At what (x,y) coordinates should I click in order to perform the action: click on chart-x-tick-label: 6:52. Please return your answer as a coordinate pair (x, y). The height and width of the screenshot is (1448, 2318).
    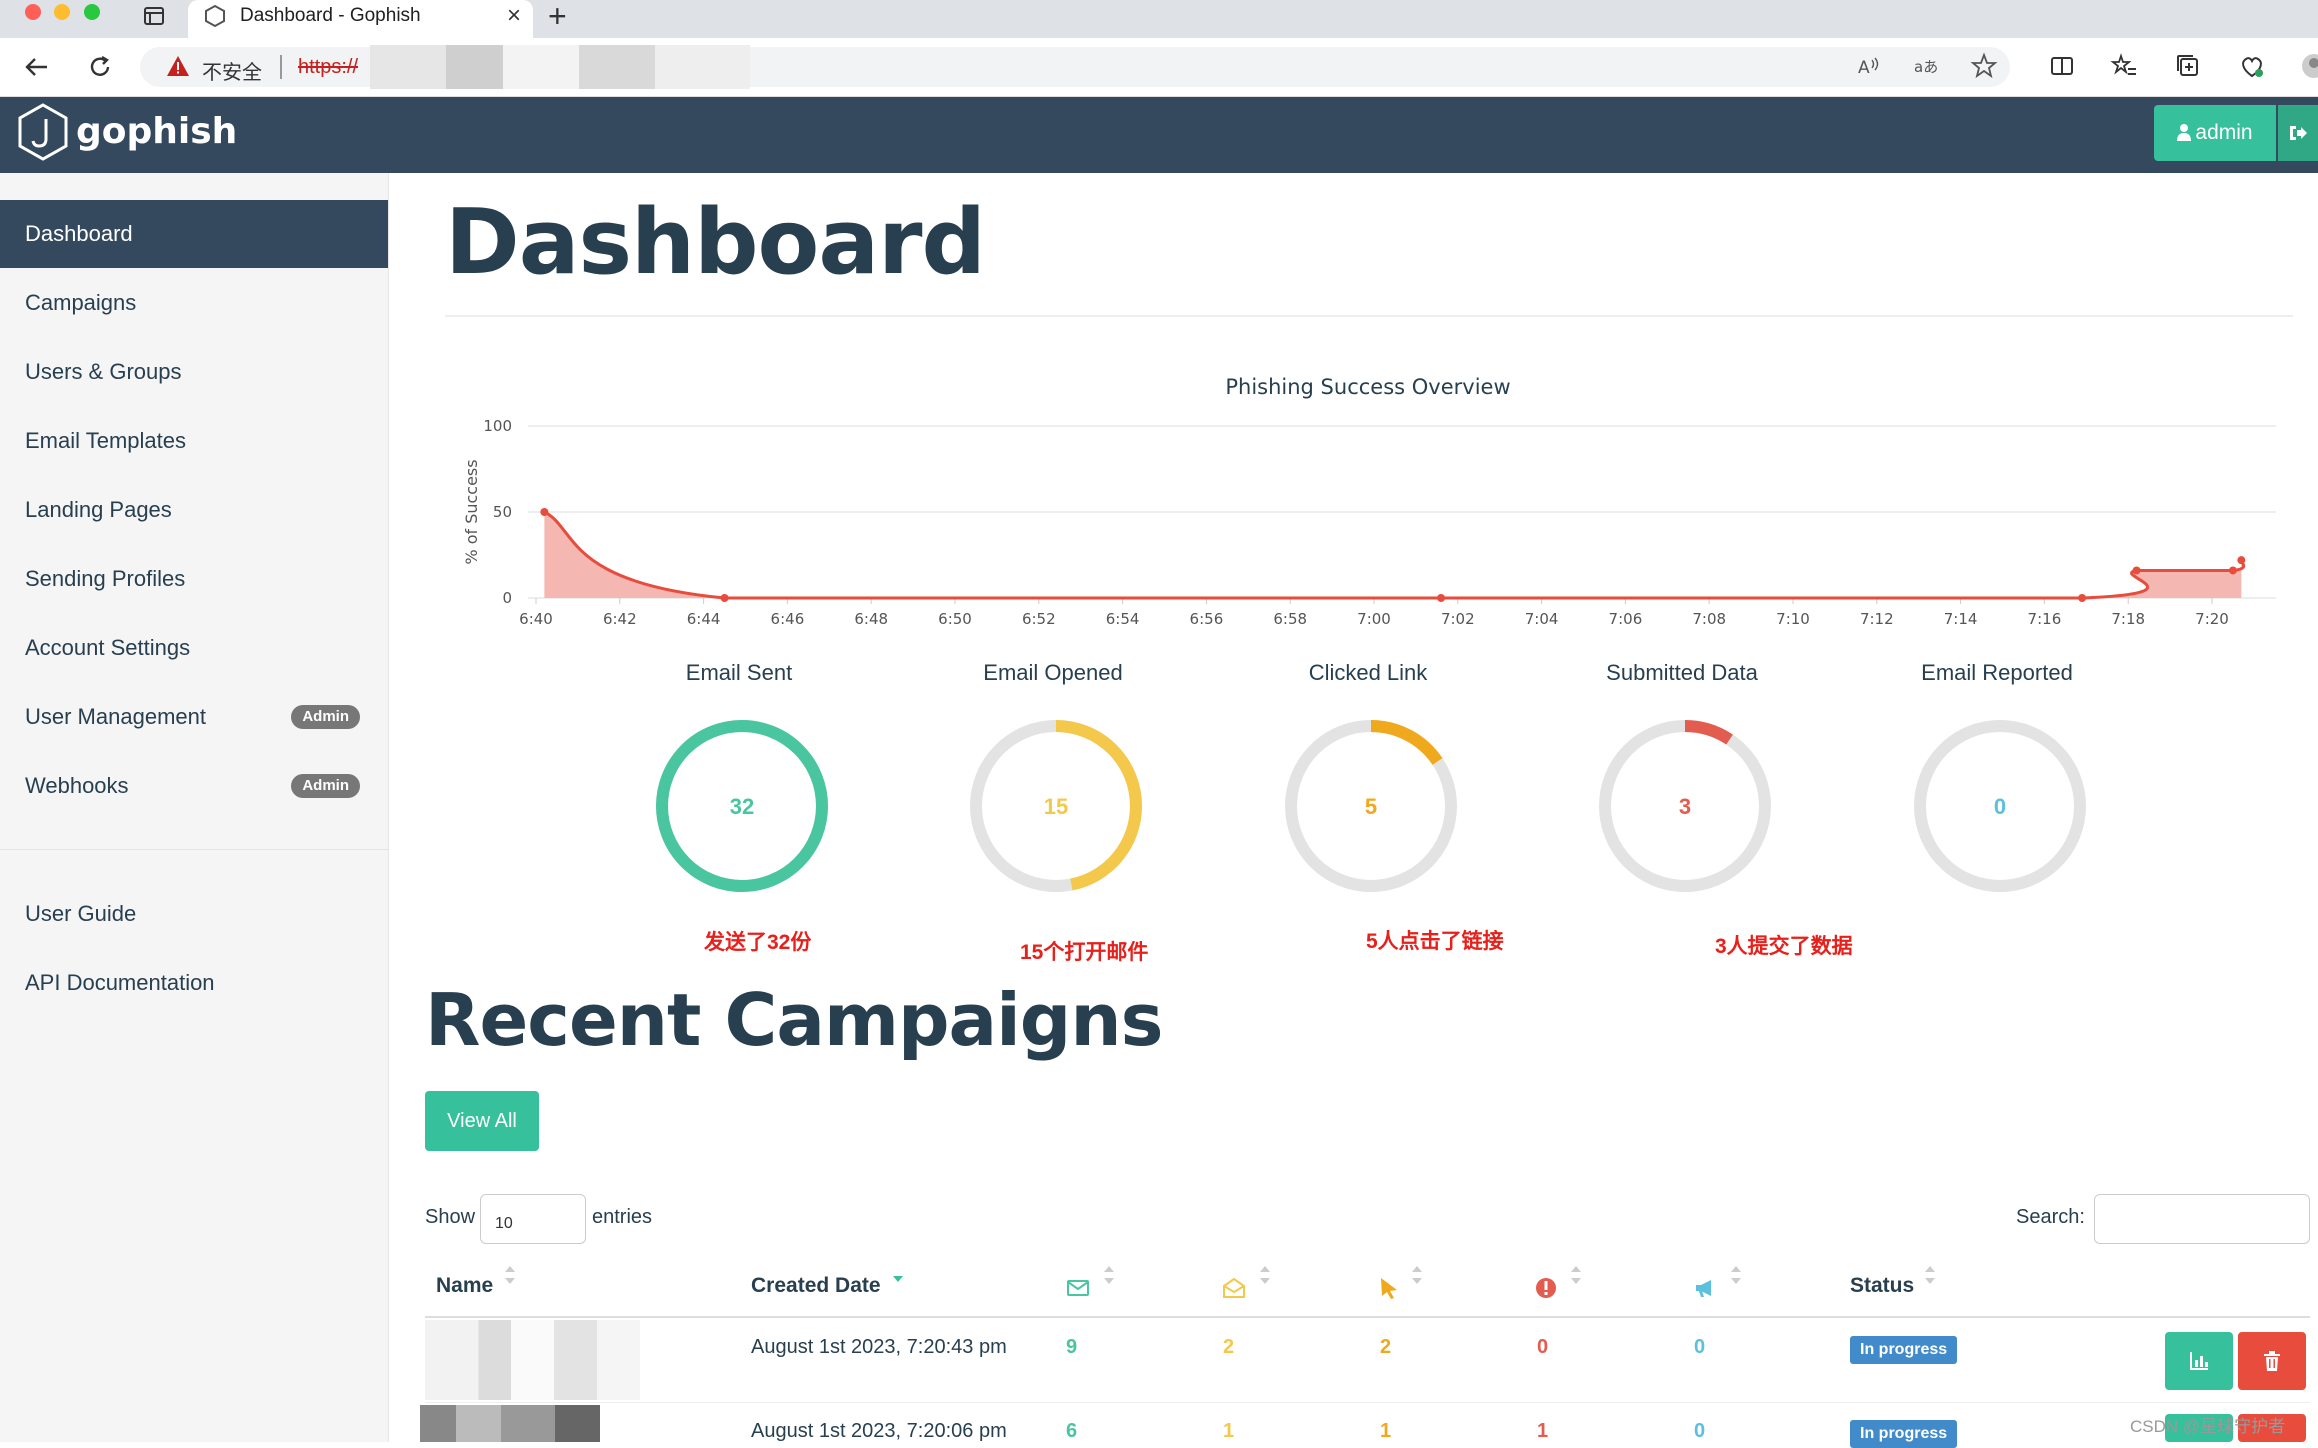
    Looking at the image, I should click on (1039, 619).